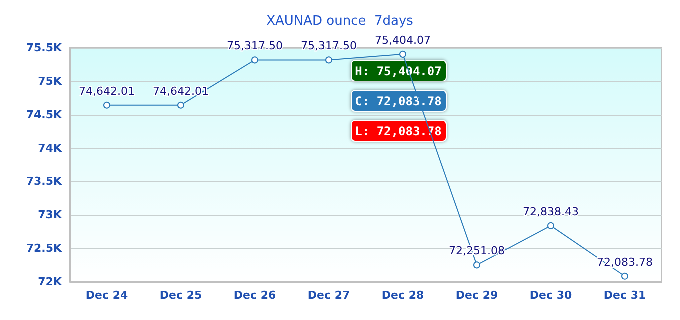  I want to click on y-tick-label: 73K, so click(50, 215).